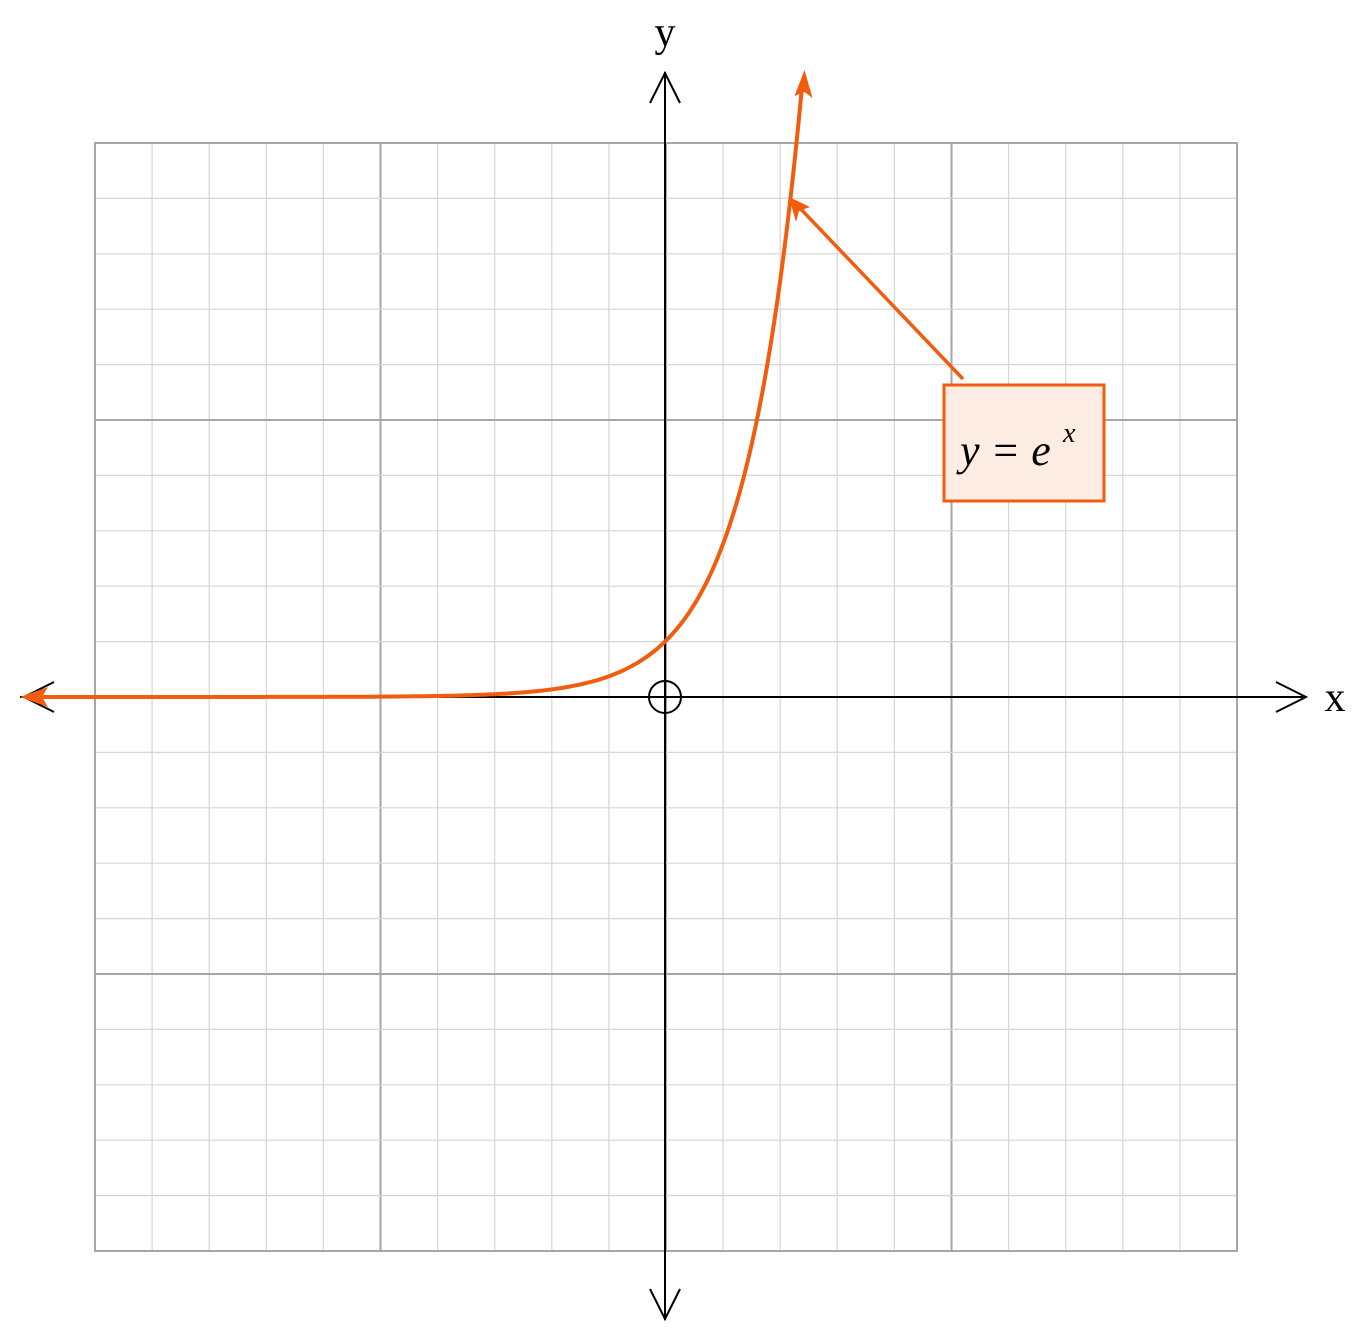 The image size is (1367, 1343). Describe the element at coordinates (1292, 697) in the screenshot. I see `x-axis-arrow` at that location.